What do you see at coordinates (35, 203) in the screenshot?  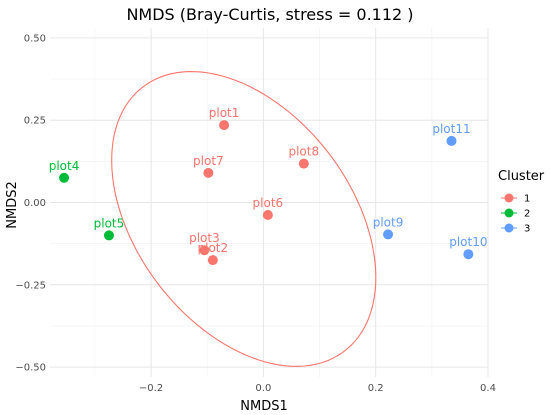 I see `y-tick-label: 0.00` at bounding box center [35, 203].